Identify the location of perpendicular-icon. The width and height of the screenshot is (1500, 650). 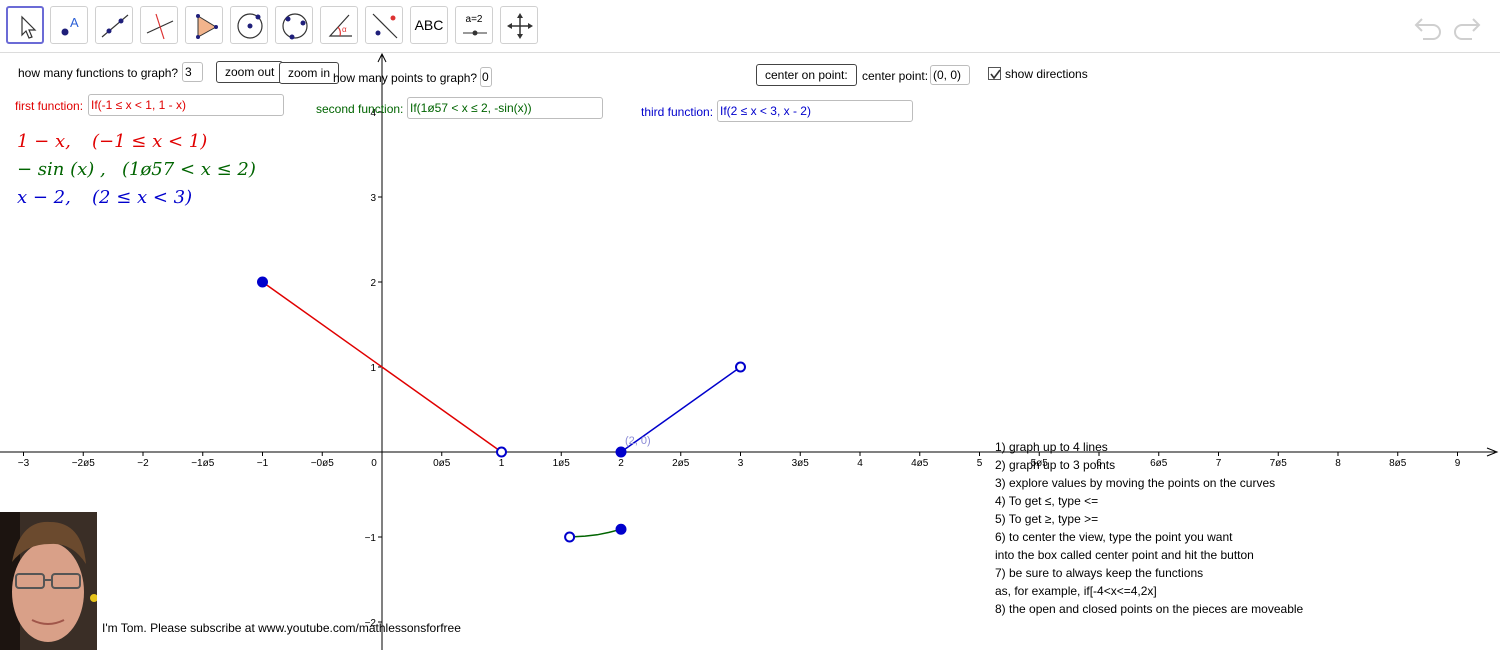
(160, 26).